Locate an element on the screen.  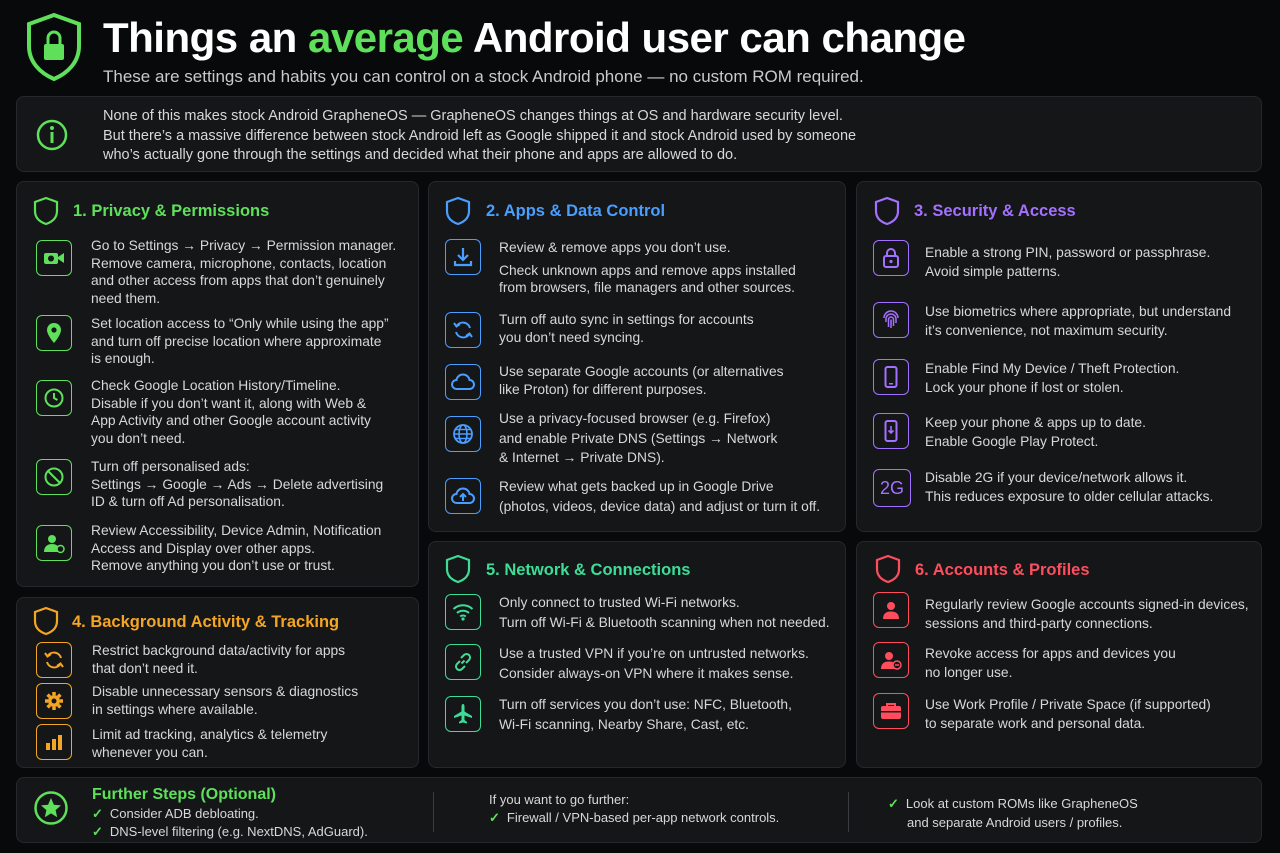
item-line: Lock your phone if lost or stolen. is located at coordinates (1024, 387).